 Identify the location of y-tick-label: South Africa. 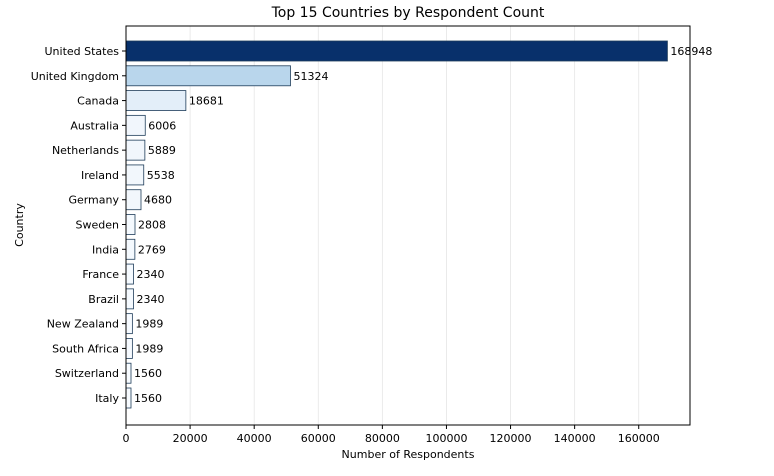
(85, 348).